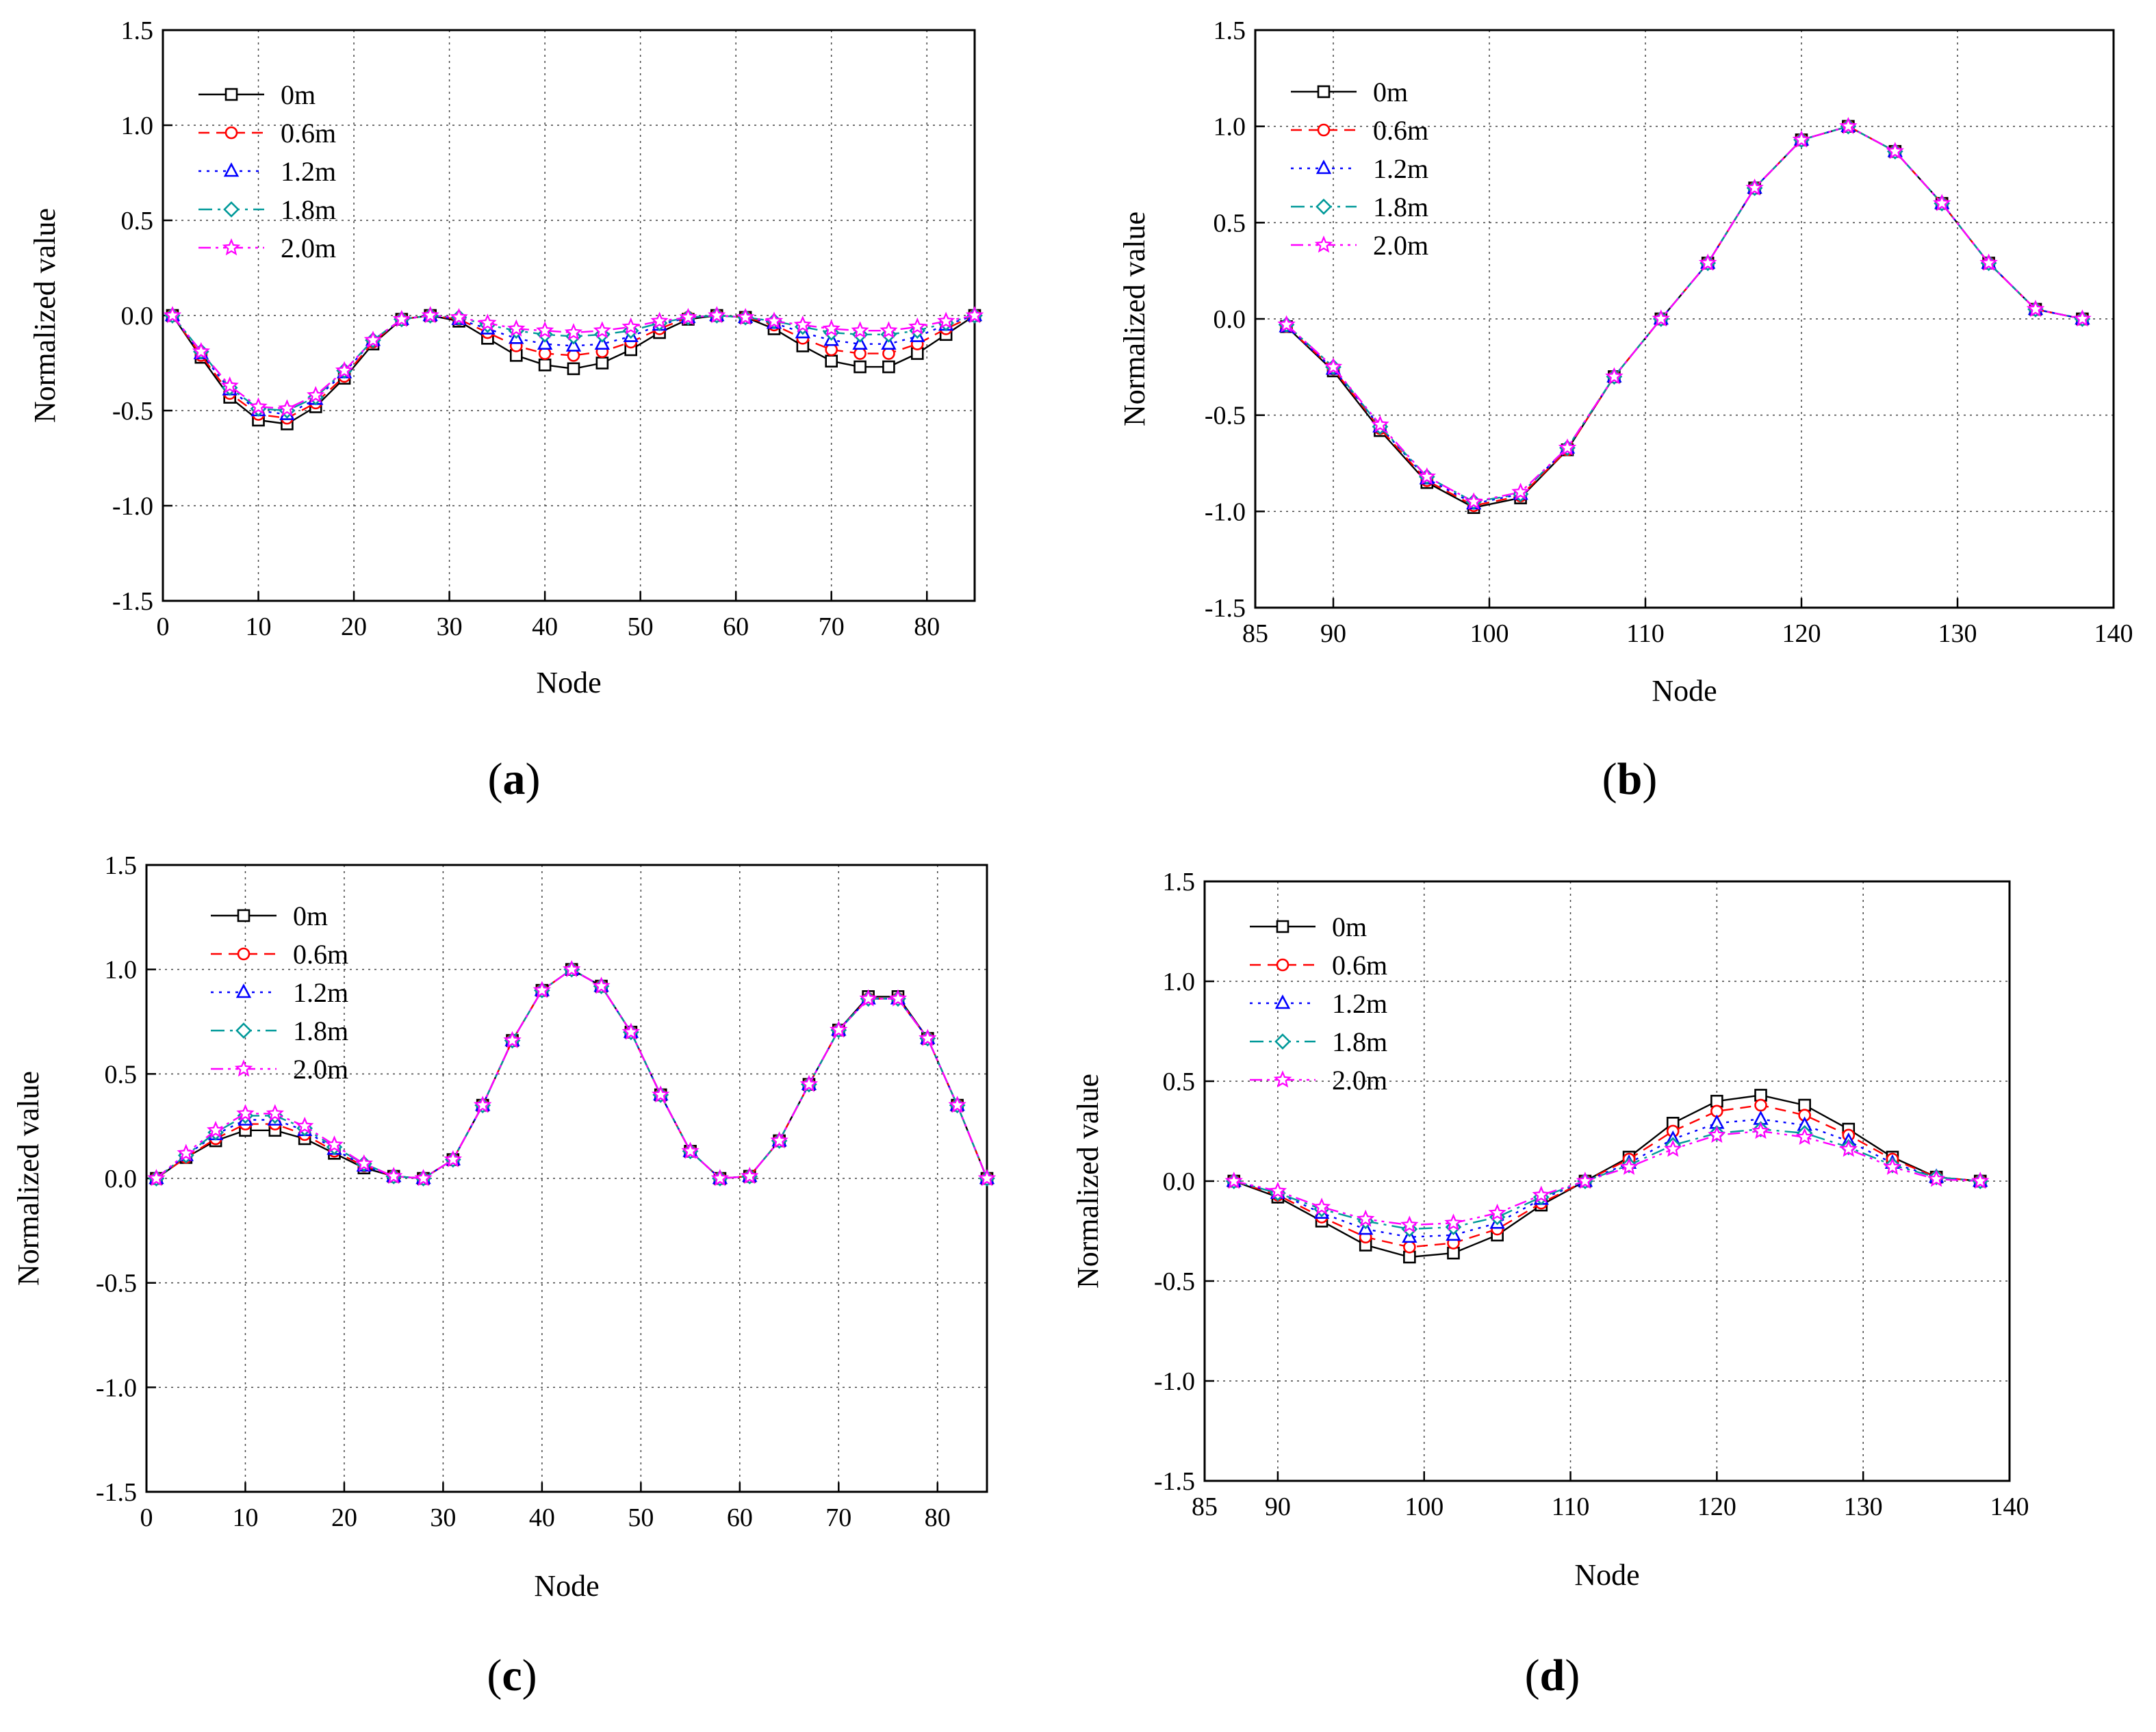 The width and height of the screenshot is (2156, 1732). I want to click on gridlines, so click(569, 315).